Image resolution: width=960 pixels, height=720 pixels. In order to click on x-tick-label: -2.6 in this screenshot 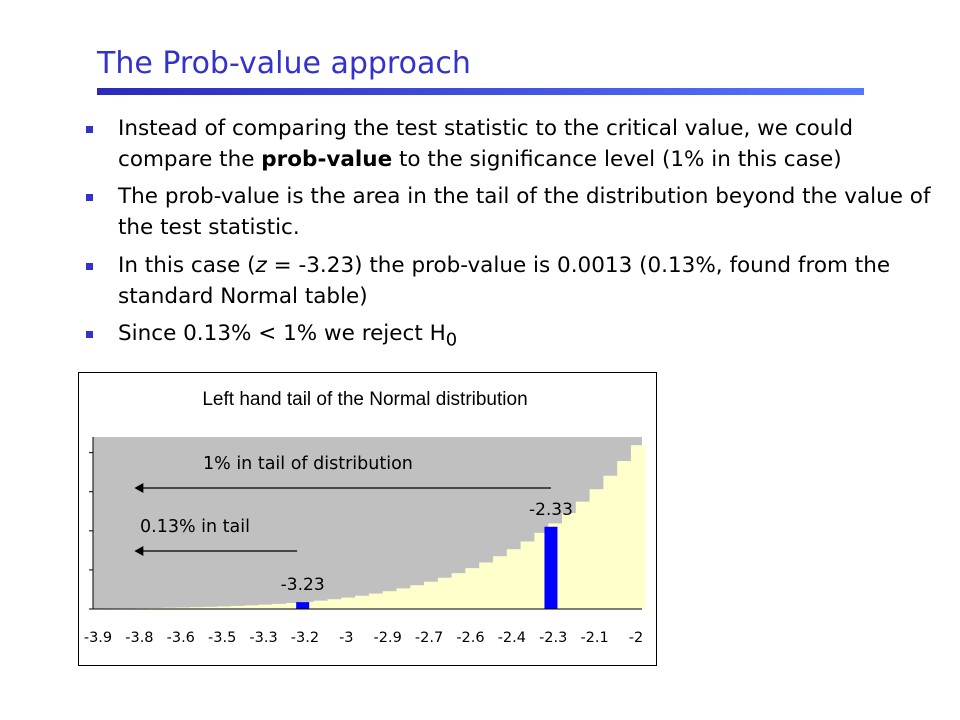, I will do `click(470, 638)`.